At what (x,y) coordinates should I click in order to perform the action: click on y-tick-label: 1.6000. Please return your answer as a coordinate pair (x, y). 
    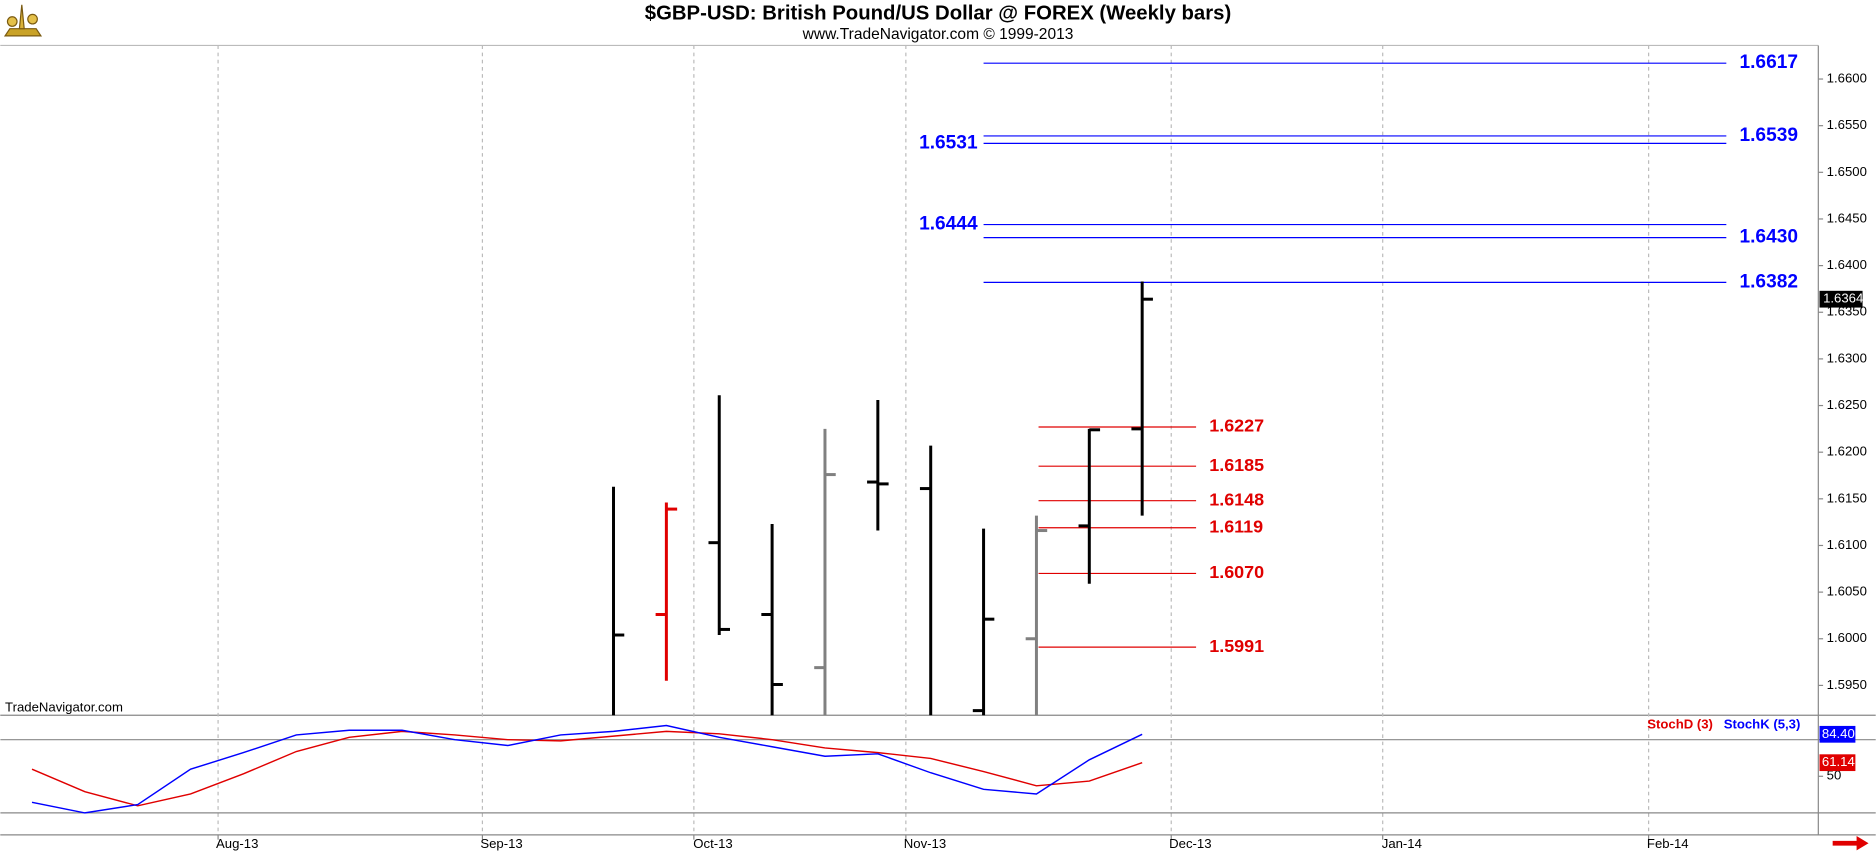
    Looking at the image, I should click on (1847, 637).